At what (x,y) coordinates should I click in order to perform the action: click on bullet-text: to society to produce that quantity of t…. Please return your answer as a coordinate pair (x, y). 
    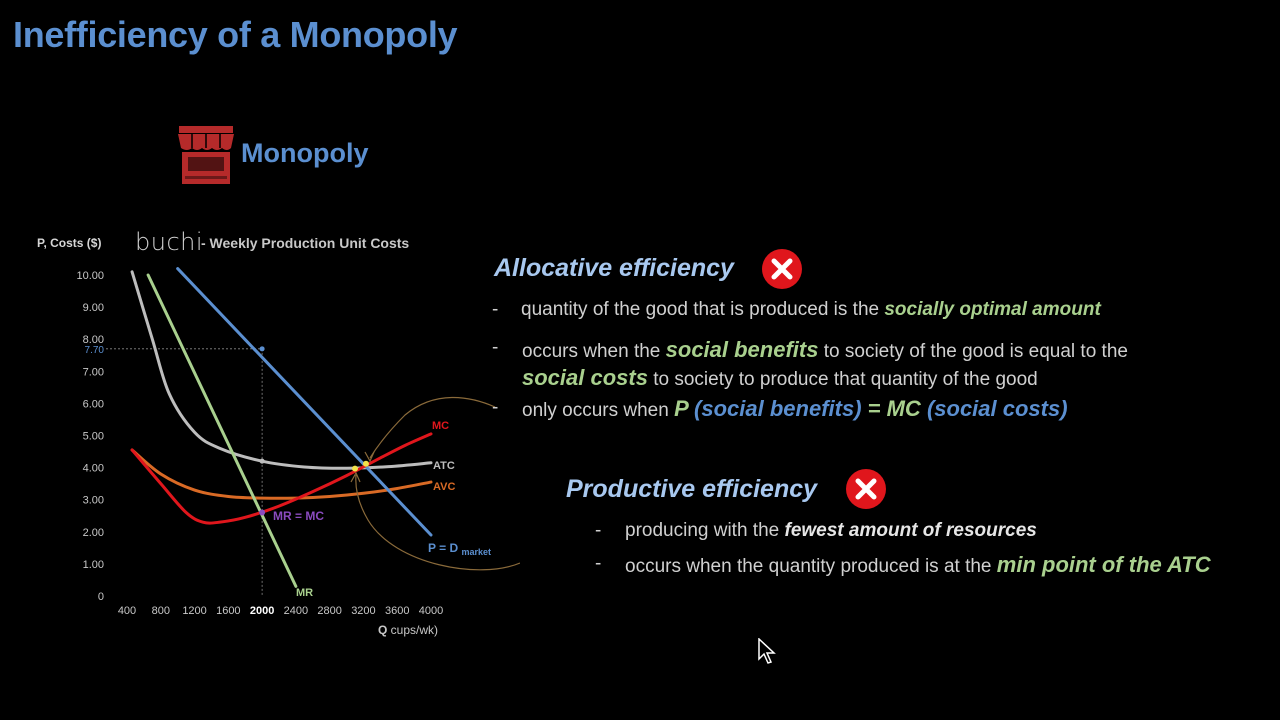
    Looking at the image, I should click on (842, 379).